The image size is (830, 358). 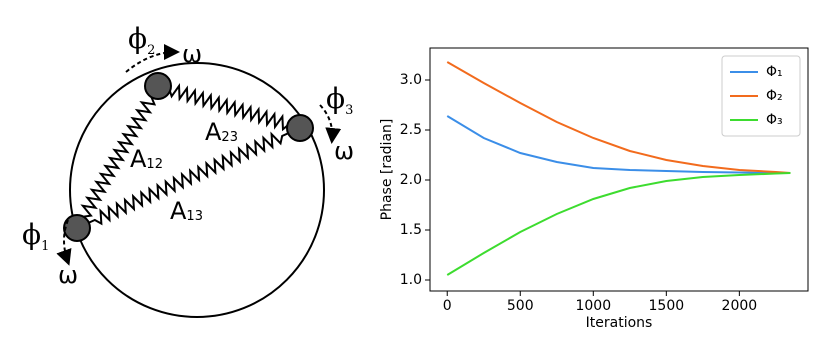 I want to click on legend-label: Φ₁, so click(x=774, y=72).